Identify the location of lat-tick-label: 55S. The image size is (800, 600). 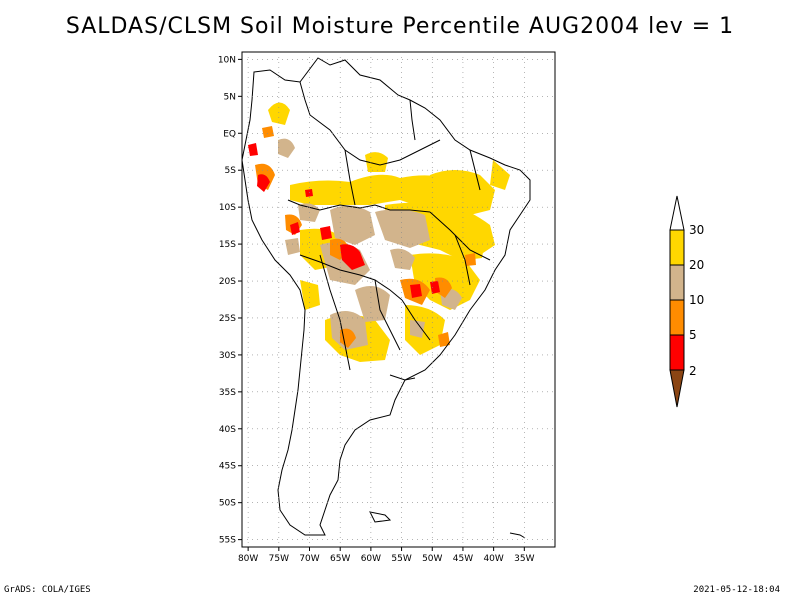
(227, 541).